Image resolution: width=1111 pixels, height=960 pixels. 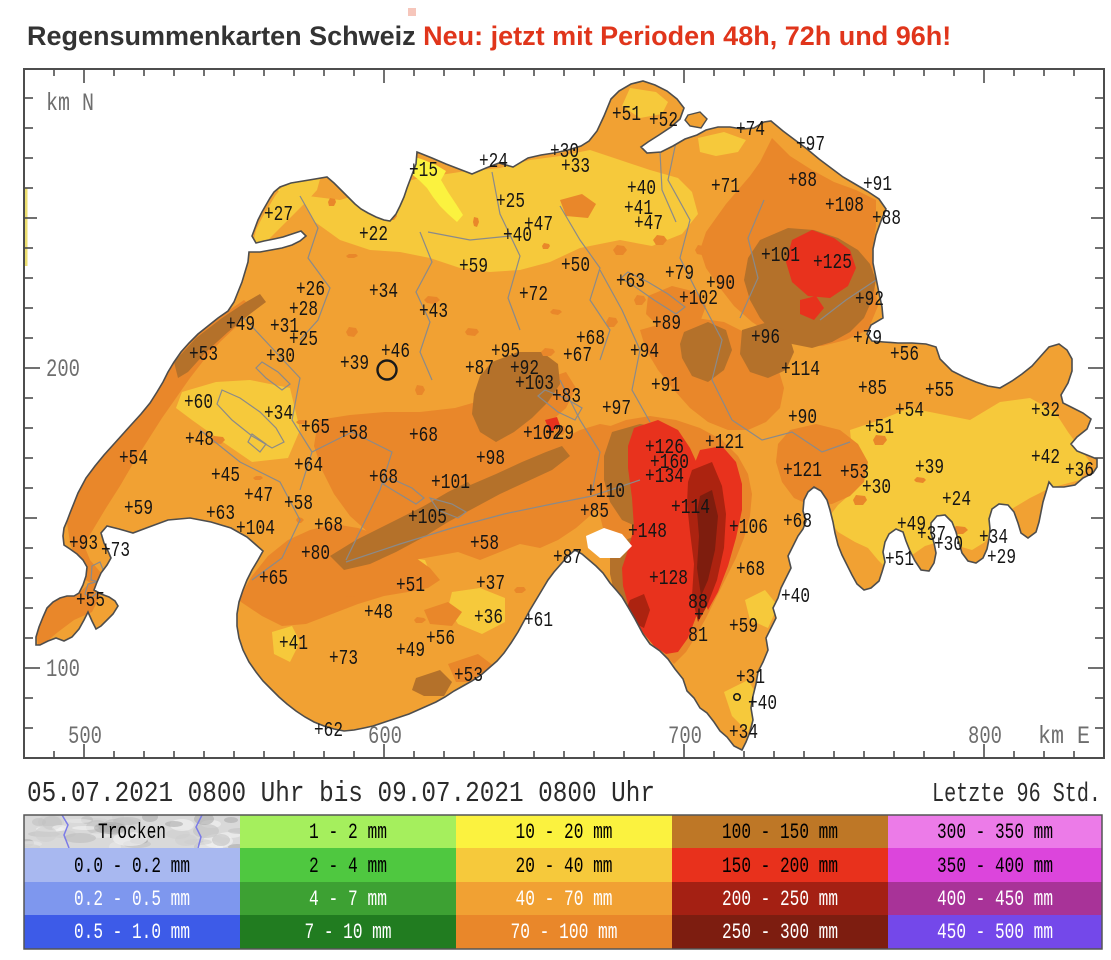 What do you see at coordinates (1064, 736) in the screenshot?
I see `svg-text: km E` at bounding box center [1064, 736].